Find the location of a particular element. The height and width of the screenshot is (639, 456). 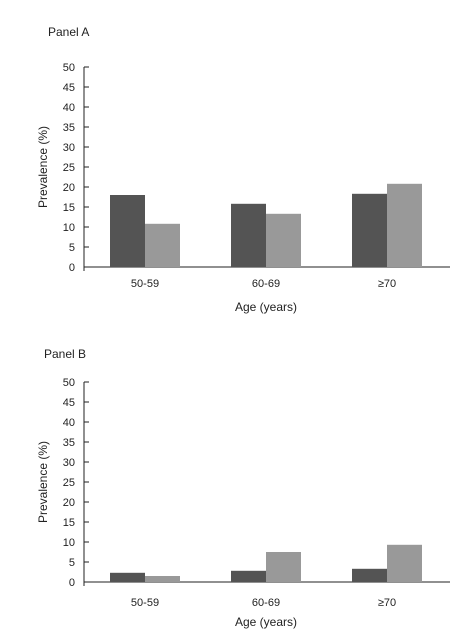

panel-b-category-label: 60-69 is located at coordinates (266, 603).